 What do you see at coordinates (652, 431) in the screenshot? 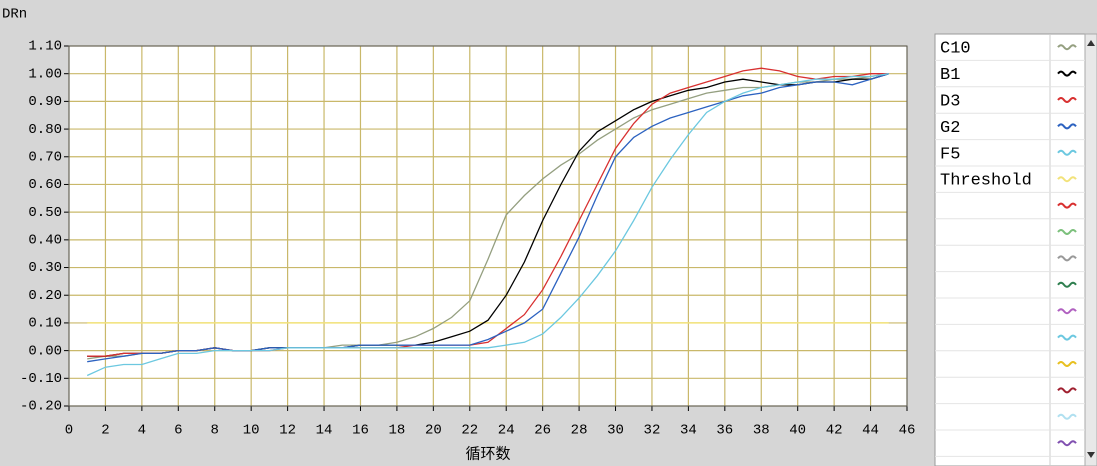
I see `x-tick-label: 32` at bounding box center [652, 431].